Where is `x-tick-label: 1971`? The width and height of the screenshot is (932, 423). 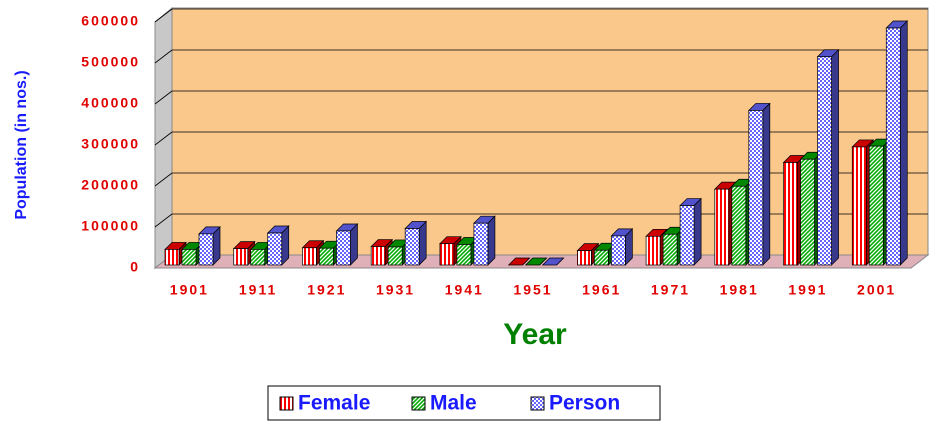 x-tick-label: 1971 is located at coordinates (670, 290).